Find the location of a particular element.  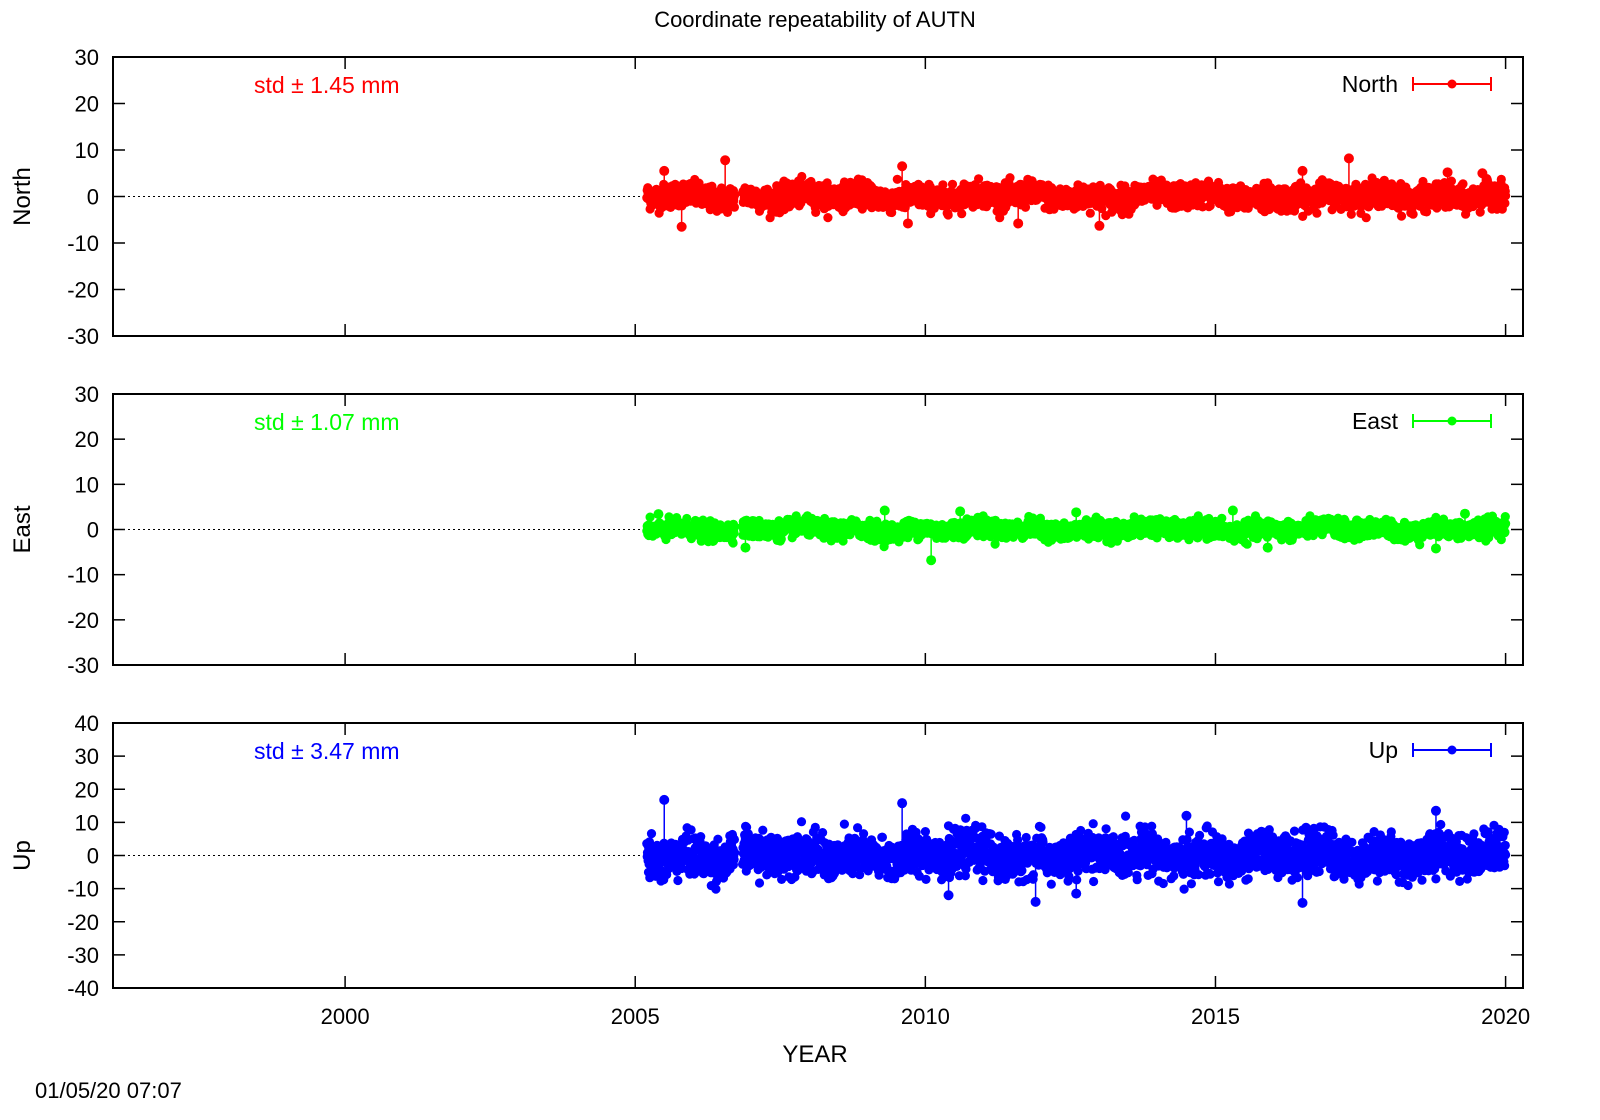

legend-label: North is located at coordinates (1370, 84).